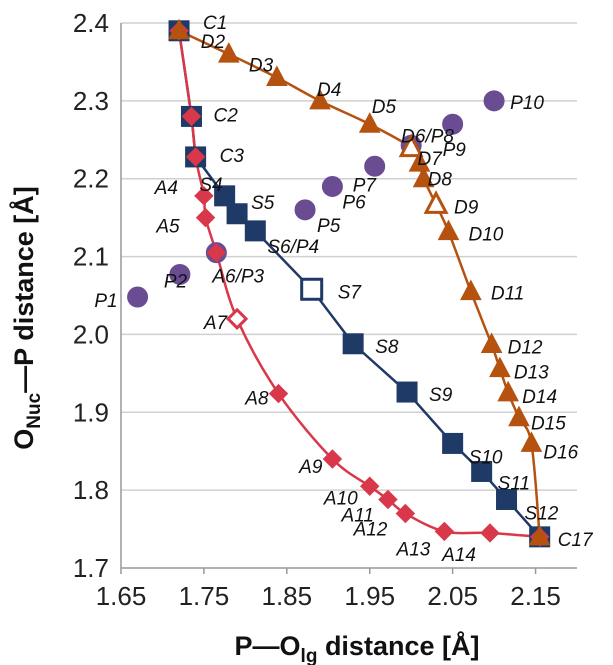 The height and width of the screenshot is (665, 613). I want to click on point-label: A9, so click(310, 467).